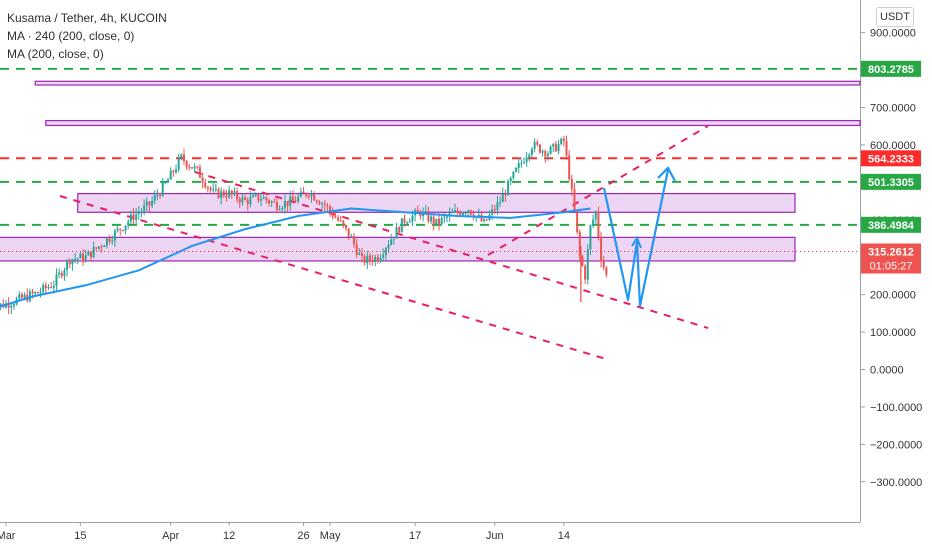  What do you see at coordinates (891, 226) in the screenshot?
I see `level-price-label: 386.4984` at bounding box center [891, 226].